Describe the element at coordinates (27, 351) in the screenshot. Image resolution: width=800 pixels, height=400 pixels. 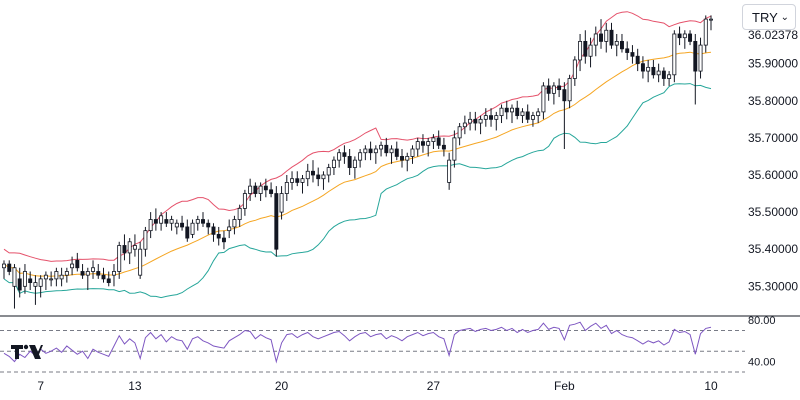
I see `tradingview-logo-icon` at that location.